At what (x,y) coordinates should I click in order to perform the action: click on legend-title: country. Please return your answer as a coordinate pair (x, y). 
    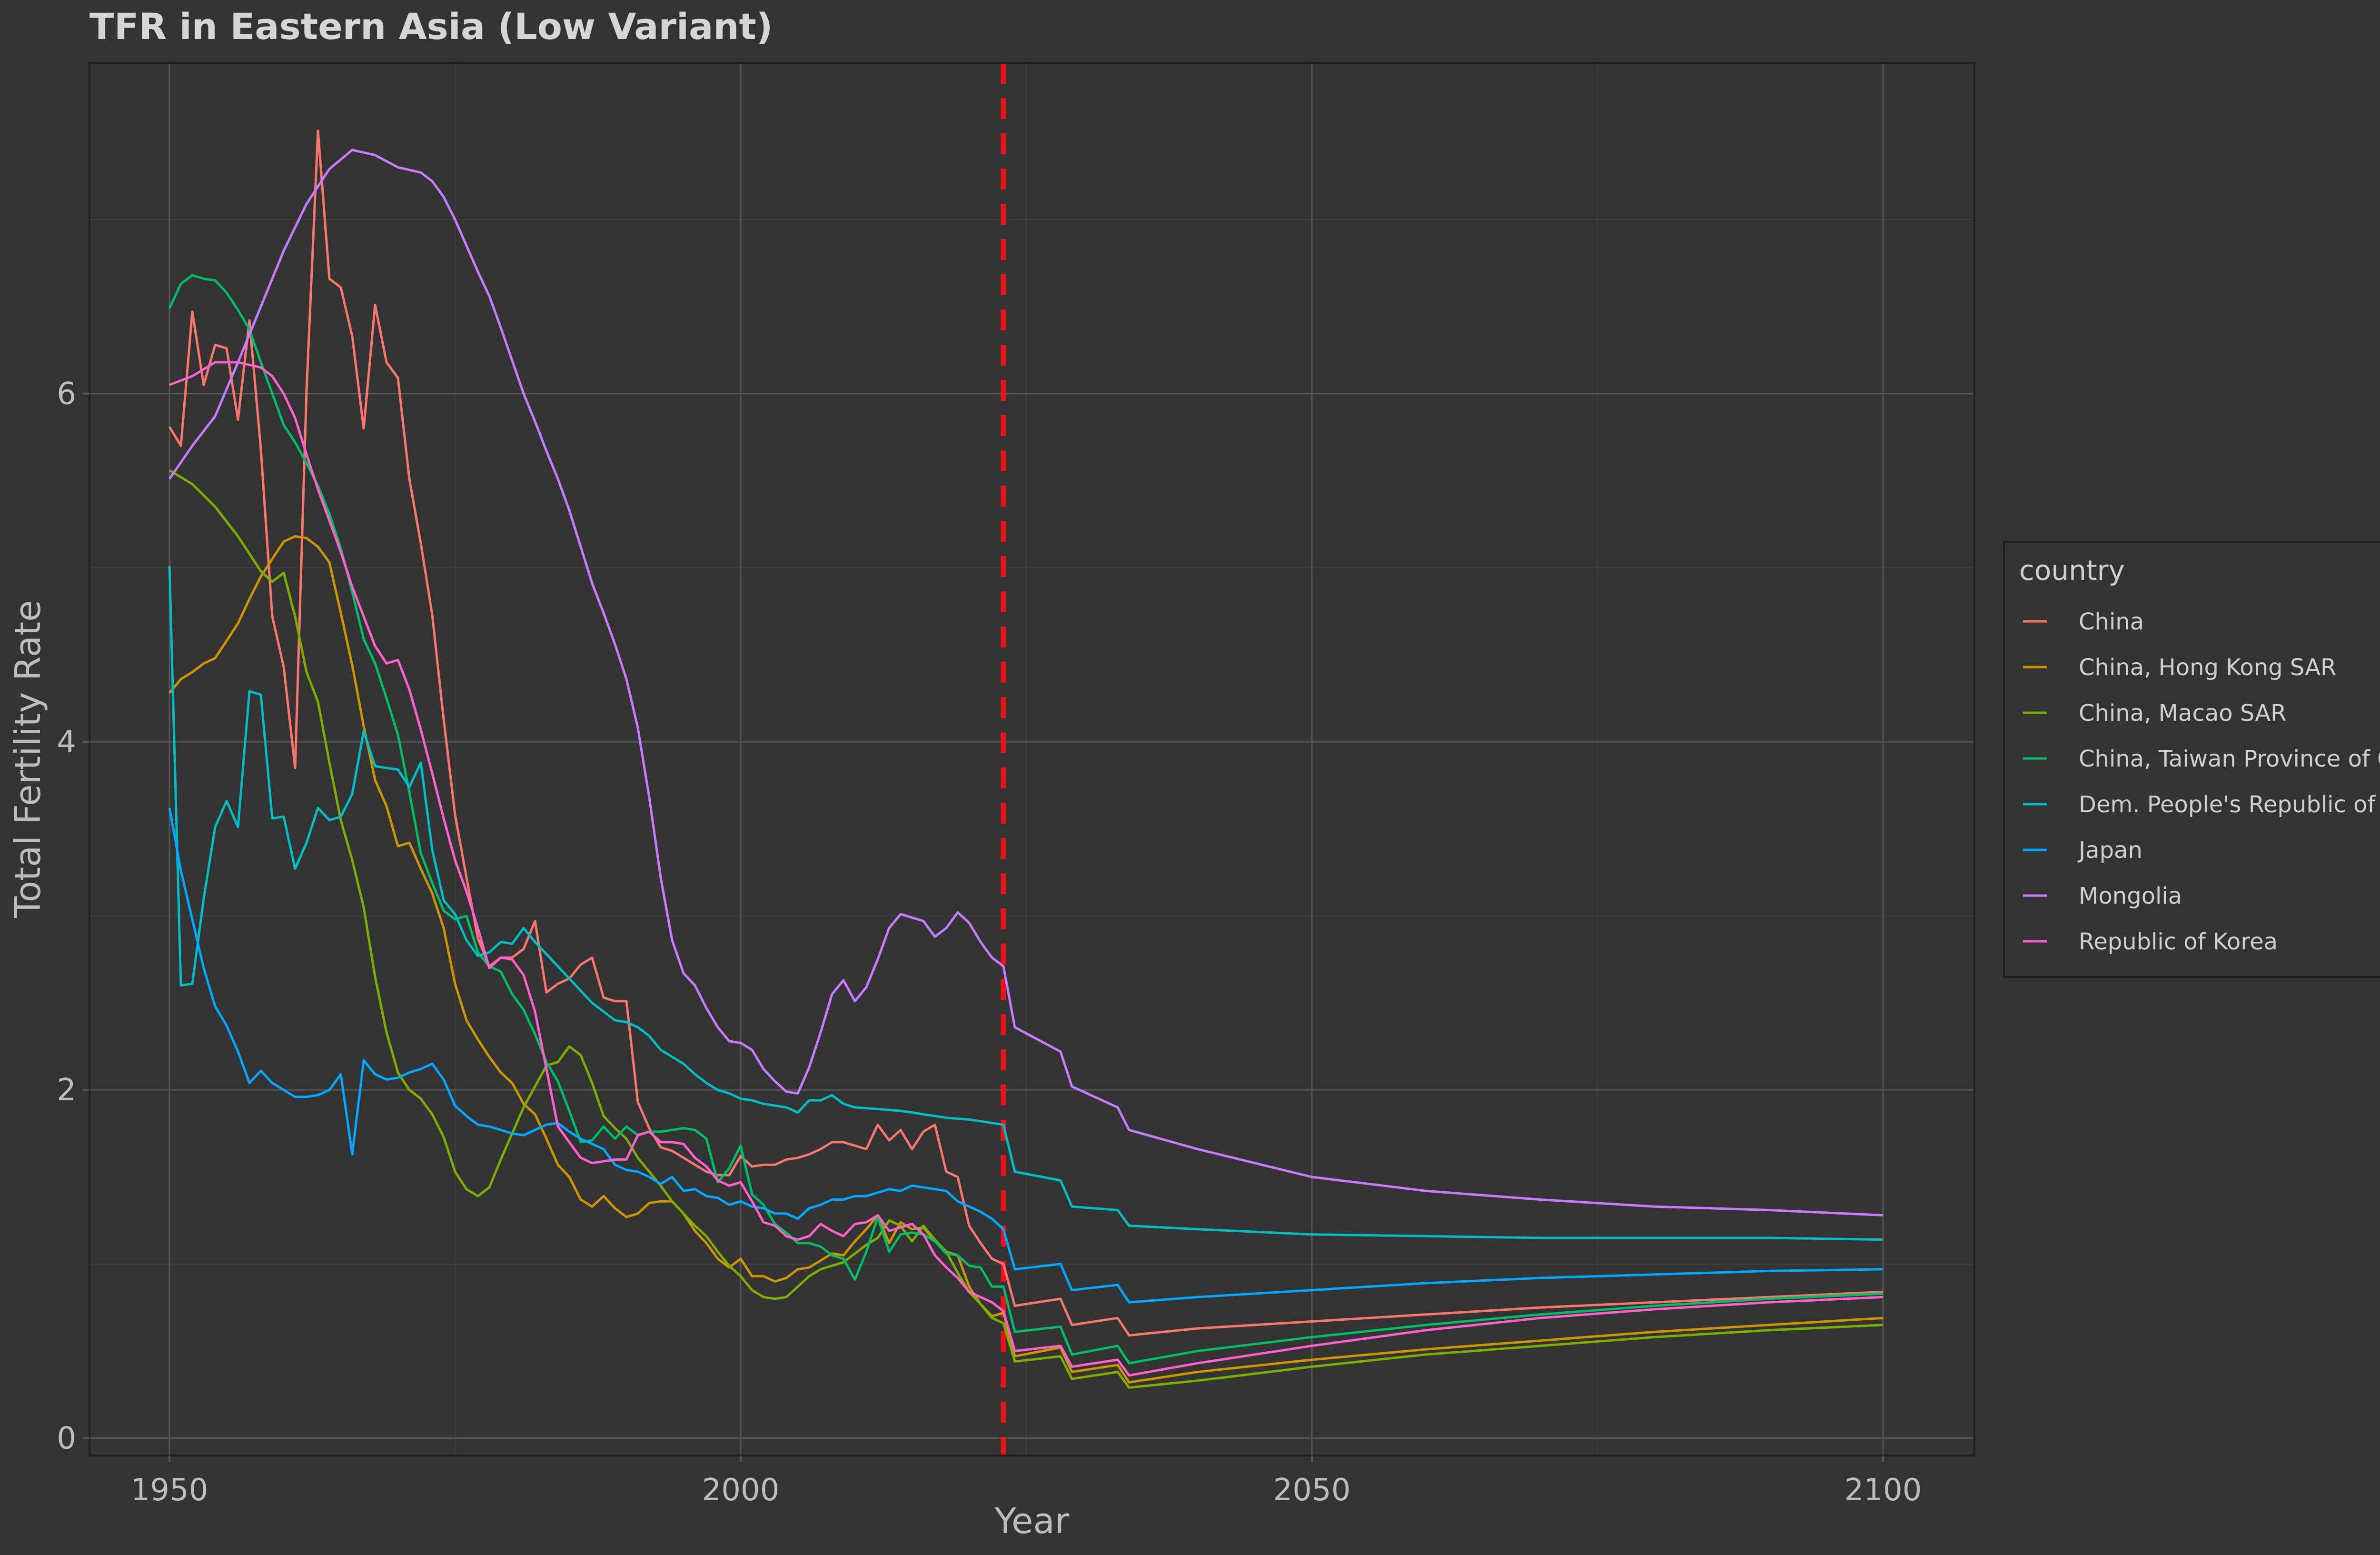
    Looking at the image, I should click on (2072, 571).